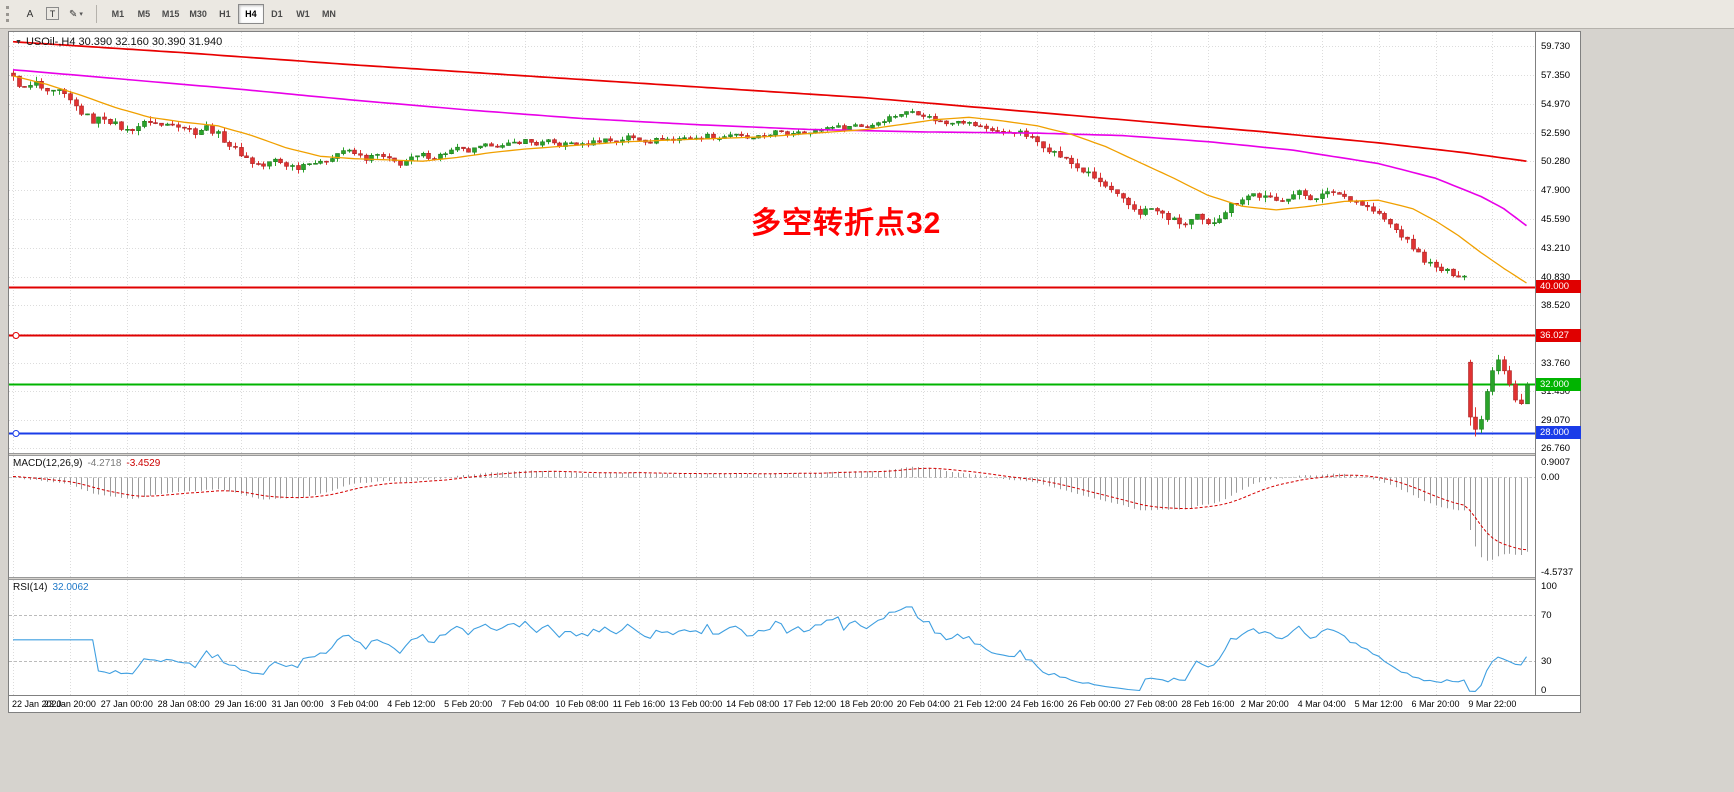 The height and width of the screenshot is (792, 1734). I want to click on rsi-panel: RSI(14) 32.0062, so click(772, 637).